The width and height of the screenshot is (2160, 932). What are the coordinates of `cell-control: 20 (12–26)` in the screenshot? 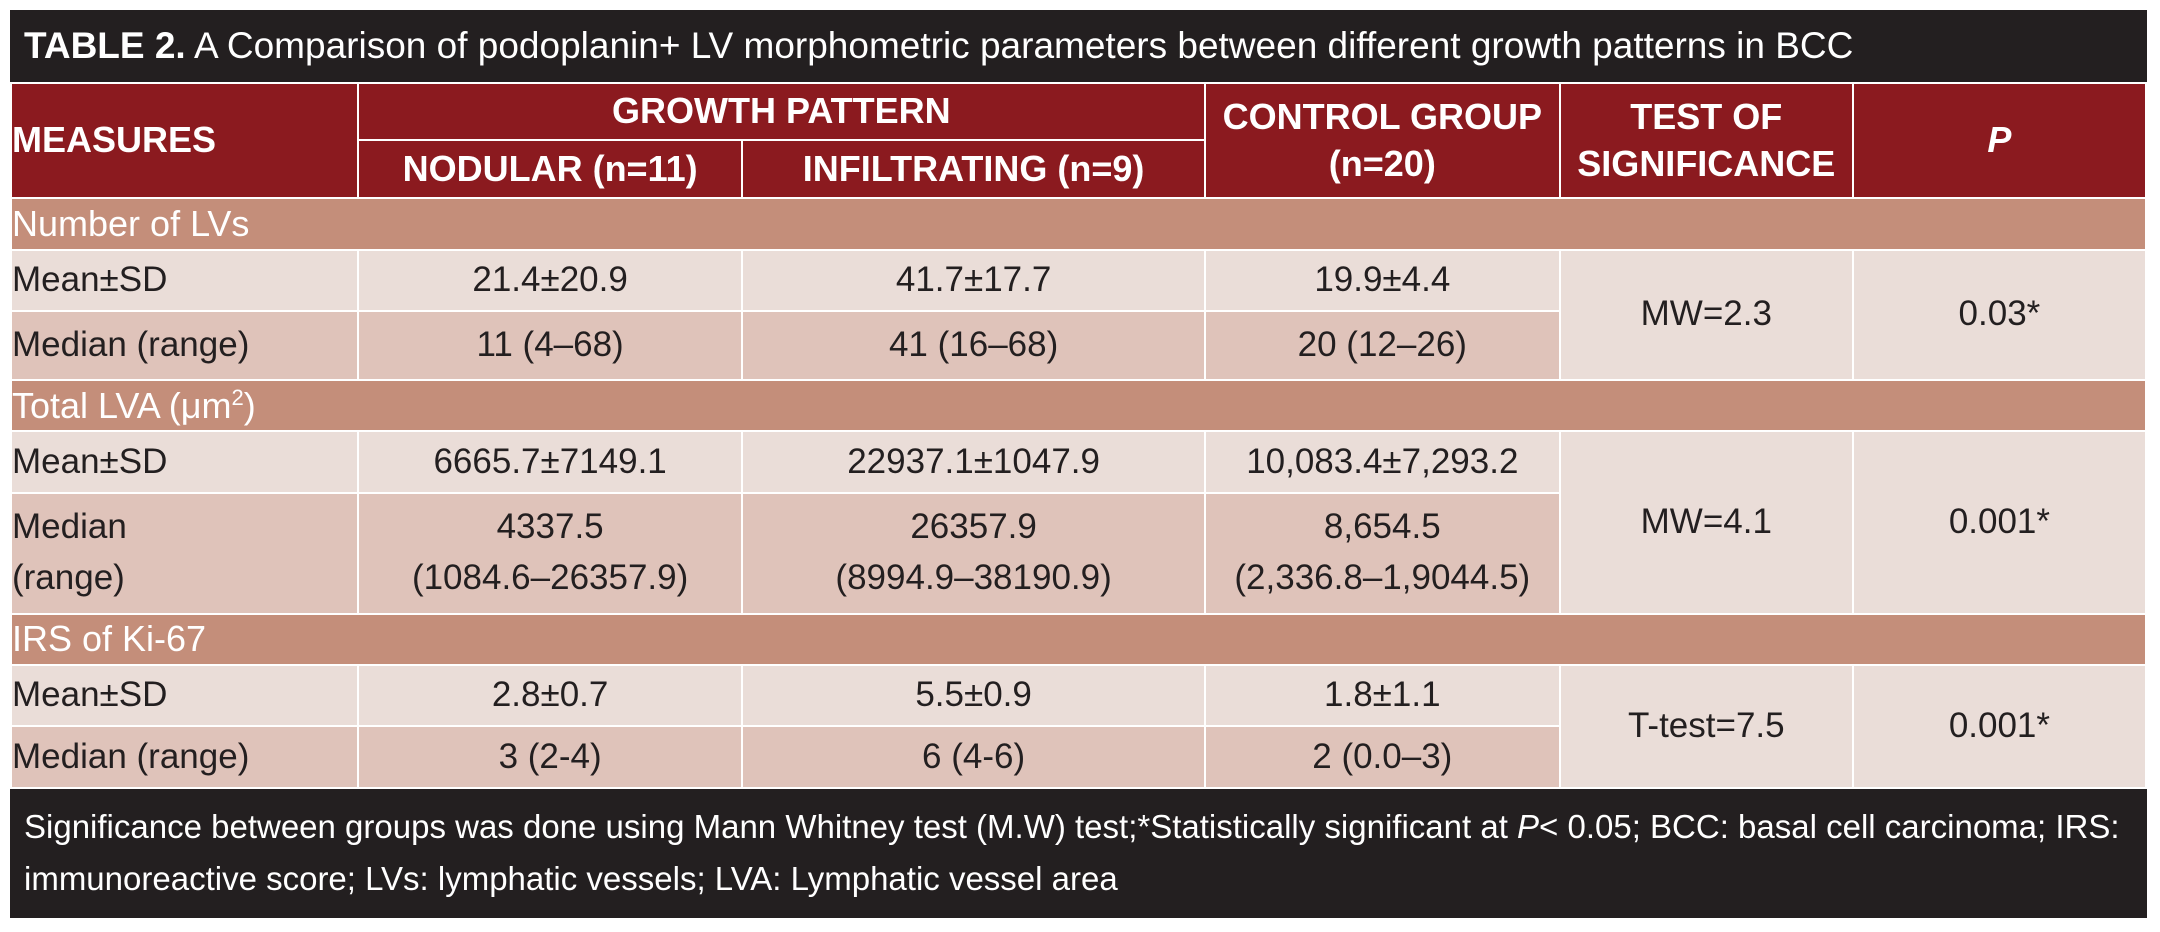 It's located at (1382, 345).